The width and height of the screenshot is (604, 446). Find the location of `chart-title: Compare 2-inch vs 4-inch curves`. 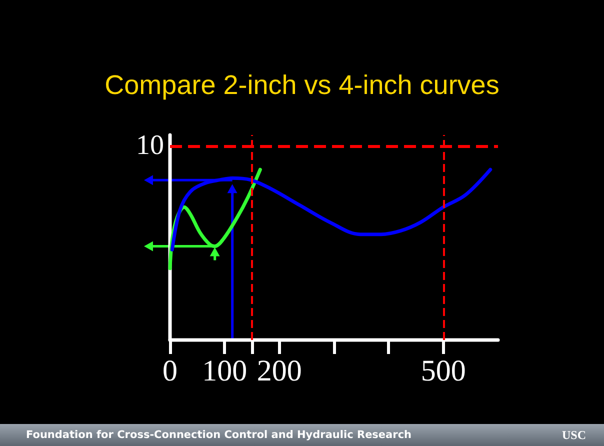

chart-title: Compare 2-inch vs 4-inch curves is located at coordinates (302, 85).